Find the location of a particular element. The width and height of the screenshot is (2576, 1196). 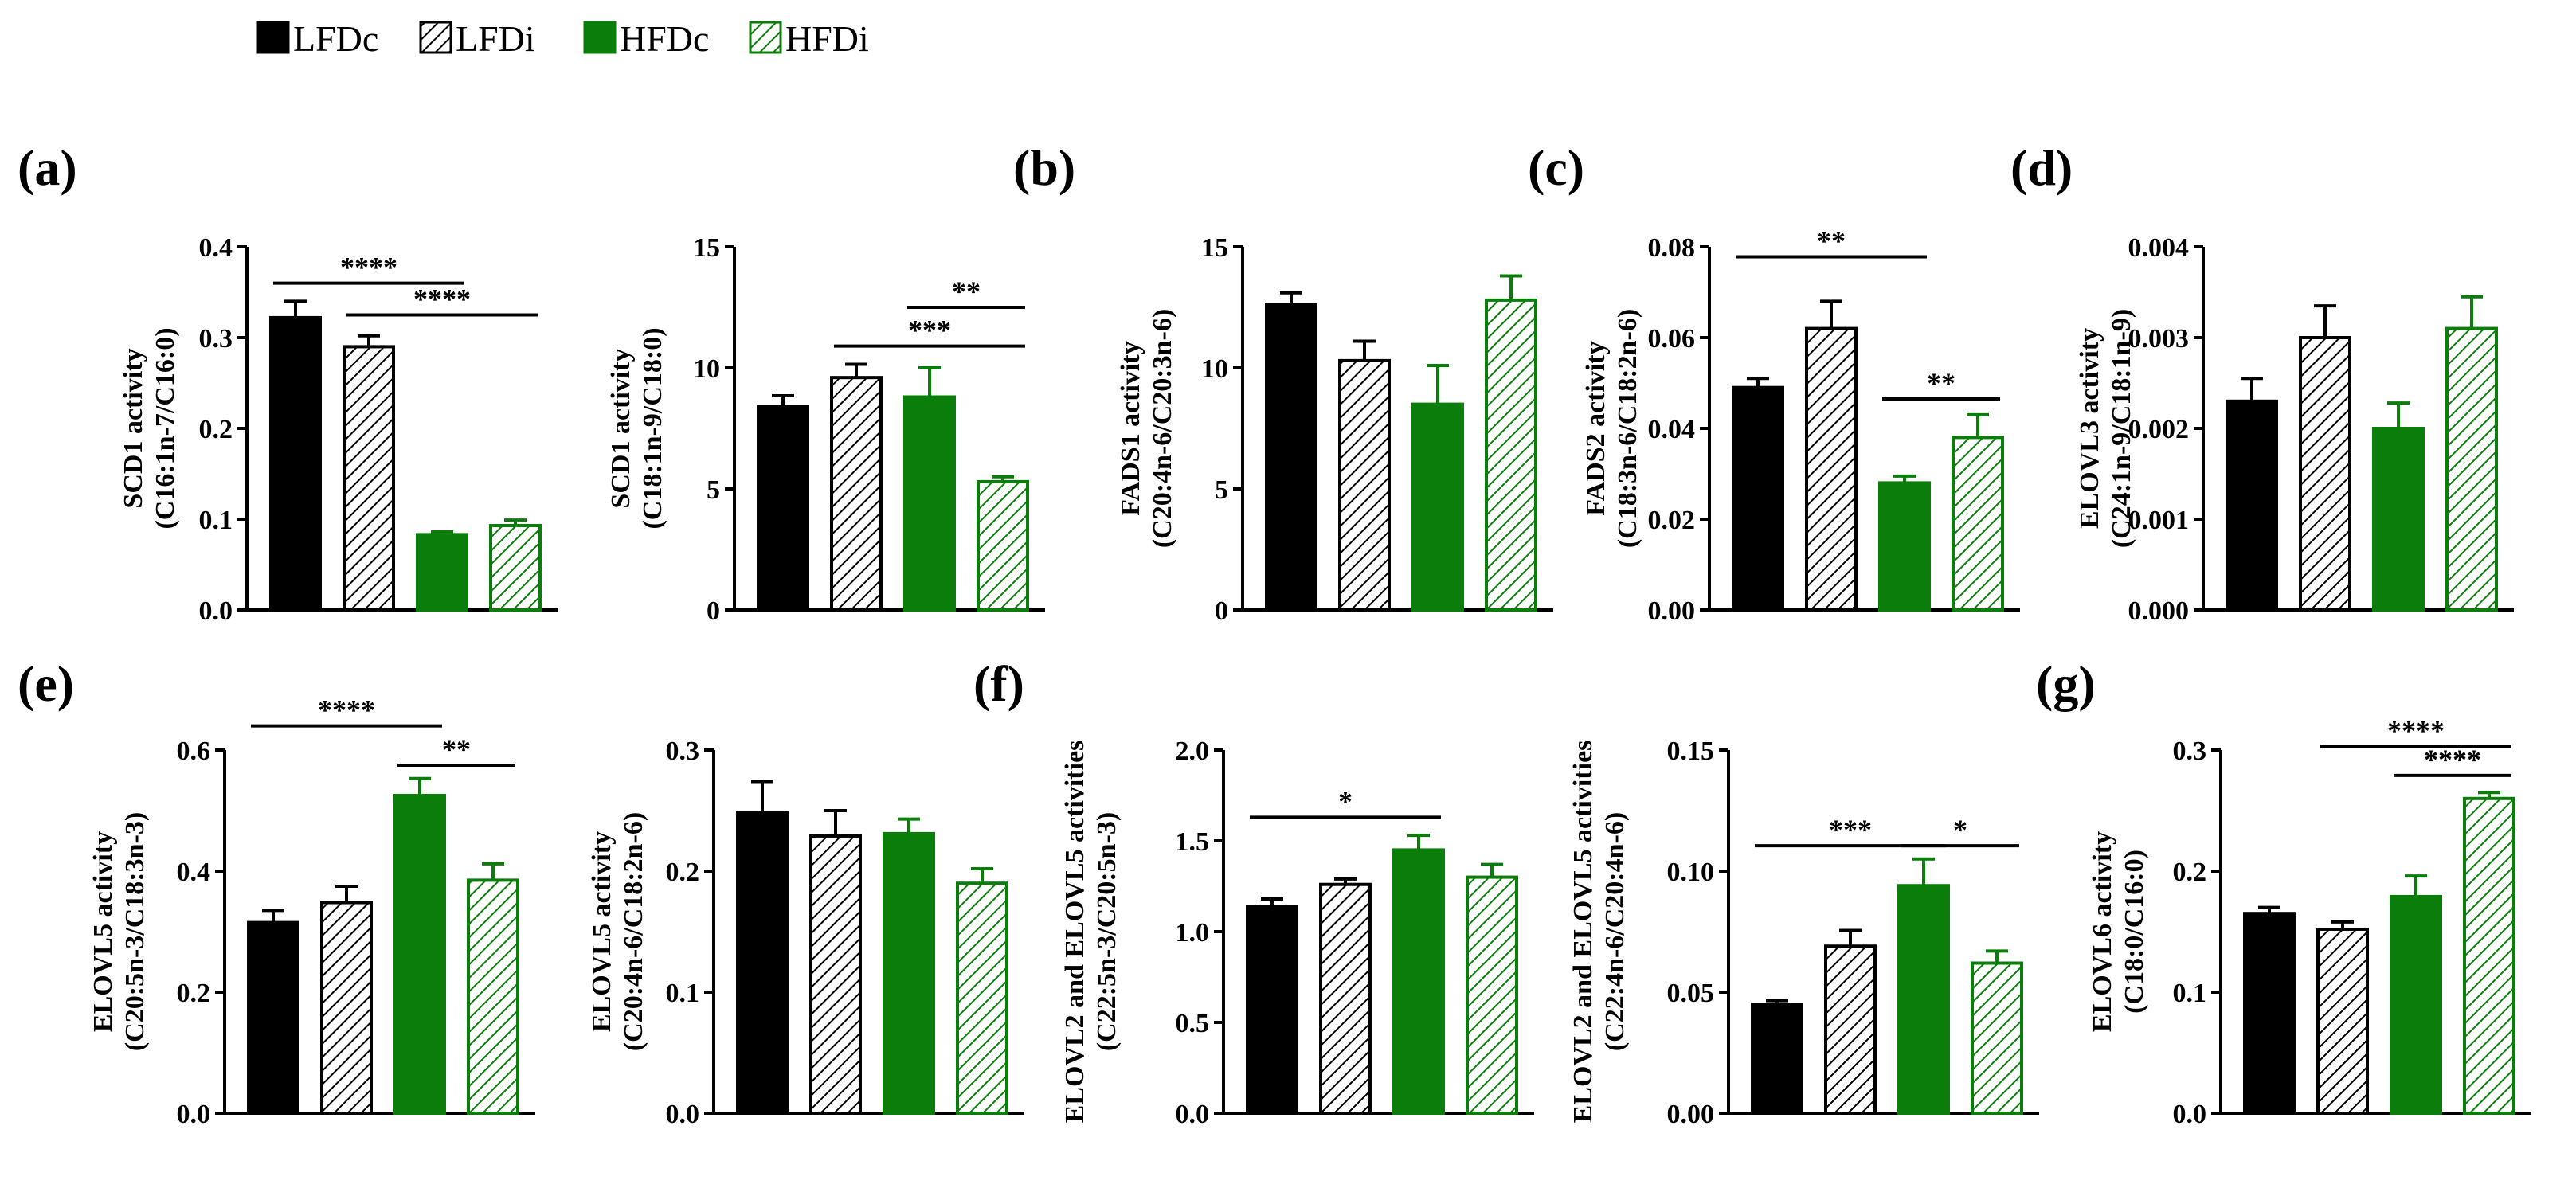

y-axis-title: ELOVL6 activity(C18:0/C16:0) is located at coordinates (2118, 931).